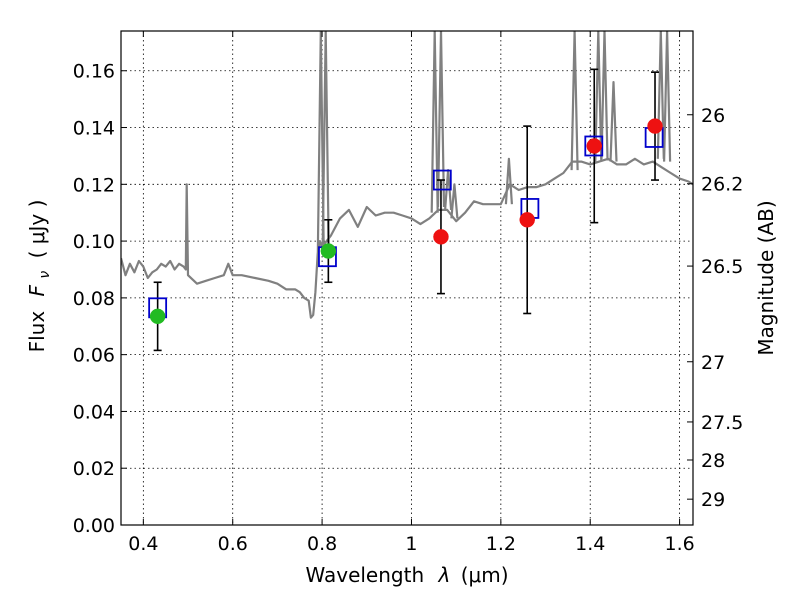 The image size is (800, 600). I want to click on y-axis-label-text: Flux, so click(37, 332).